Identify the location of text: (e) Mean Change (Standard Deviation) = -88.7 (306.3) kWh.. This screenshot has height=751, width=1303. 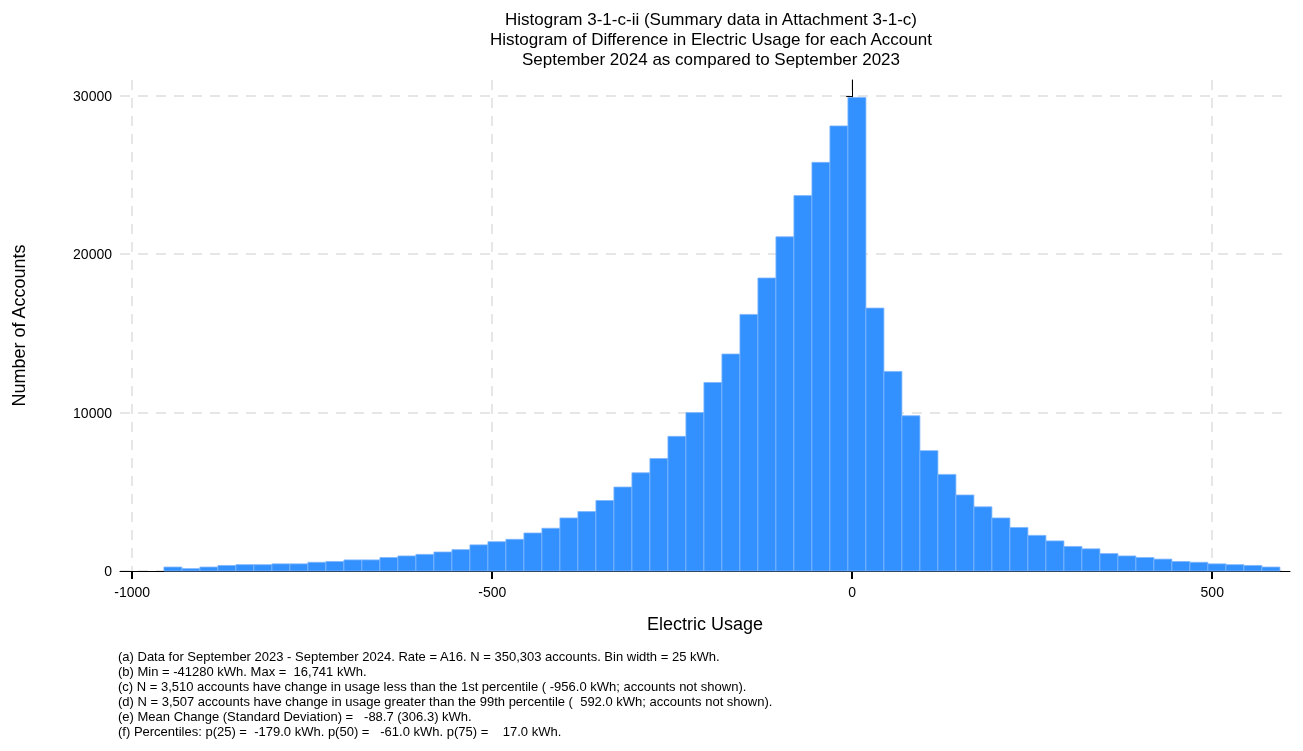
(295, 716).